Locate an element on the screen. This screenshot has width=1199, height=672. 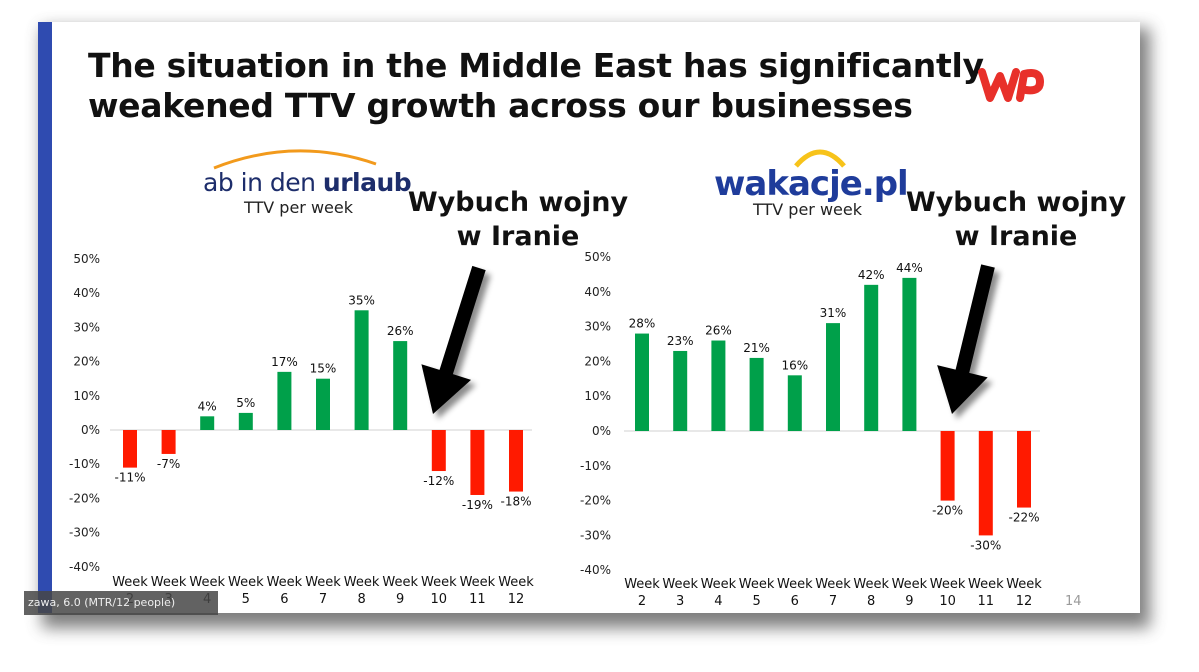
left-arrow-icon-shape is located at coordinates (453, 339).